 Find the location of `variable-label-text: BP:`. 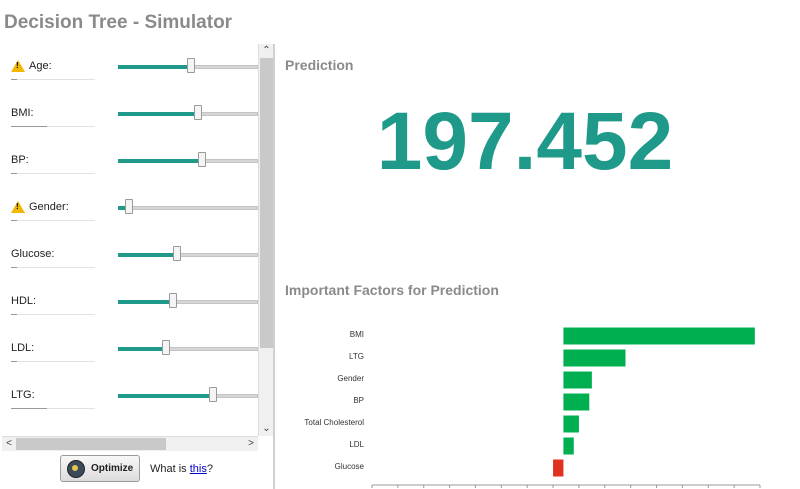

variable-label-text: BP: is located at coordinates (20, 160).